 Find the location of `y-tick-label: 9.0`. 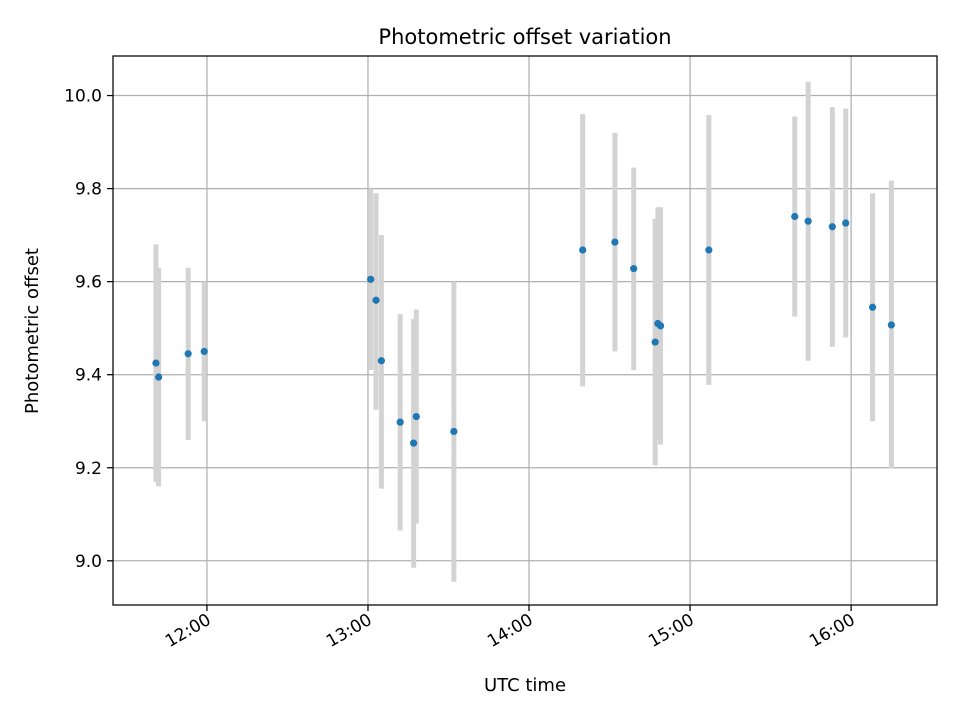

y-tick-label: 9.0 is located at coordinates (88, 562).